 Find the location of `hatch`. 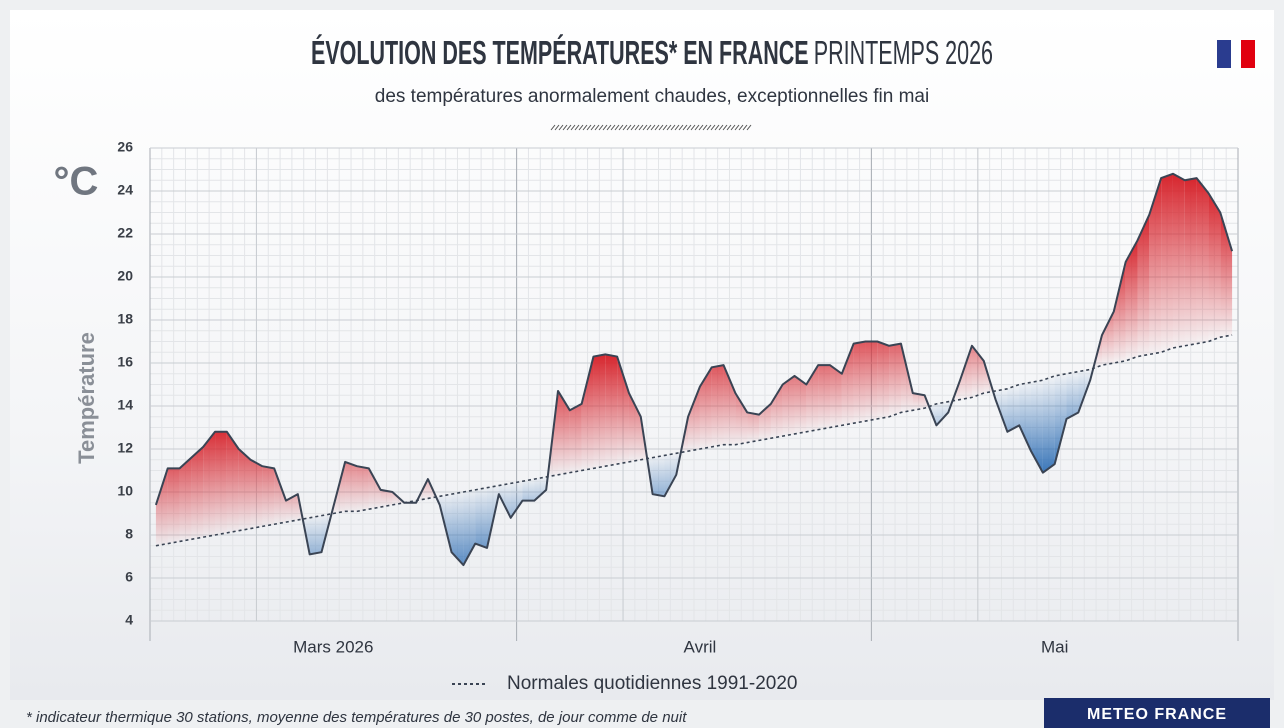

hatch is located at coordinates (651, 127).